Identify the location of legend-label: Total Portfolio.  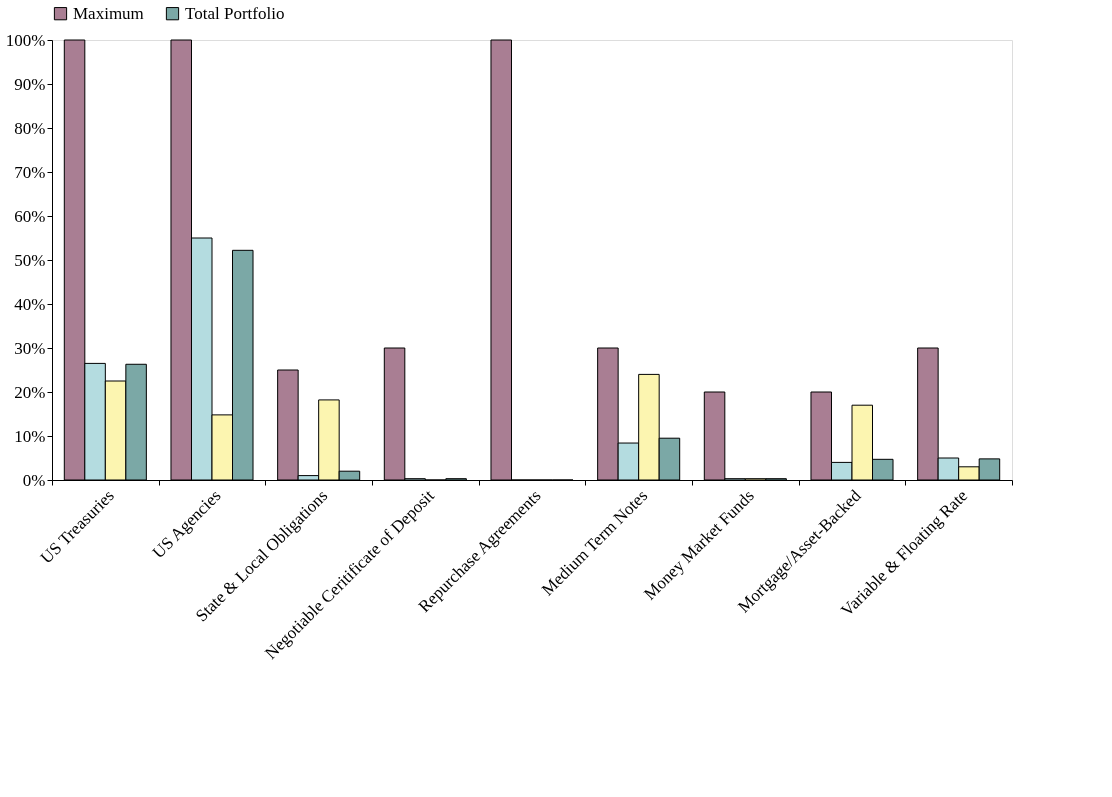
(235, 13).